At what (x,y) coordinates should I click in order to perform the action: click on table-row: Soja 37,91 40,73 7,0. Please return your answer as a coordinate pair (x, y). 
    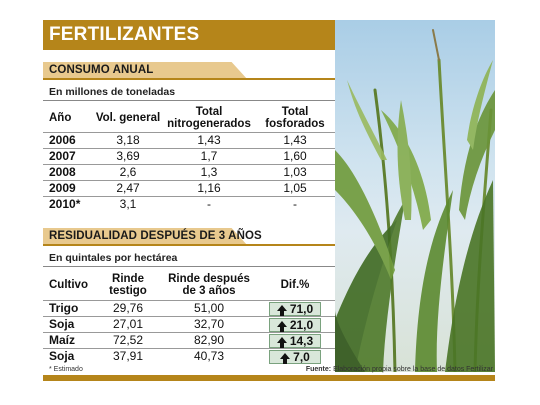
    Looking at the image, I should click on (189, 355).